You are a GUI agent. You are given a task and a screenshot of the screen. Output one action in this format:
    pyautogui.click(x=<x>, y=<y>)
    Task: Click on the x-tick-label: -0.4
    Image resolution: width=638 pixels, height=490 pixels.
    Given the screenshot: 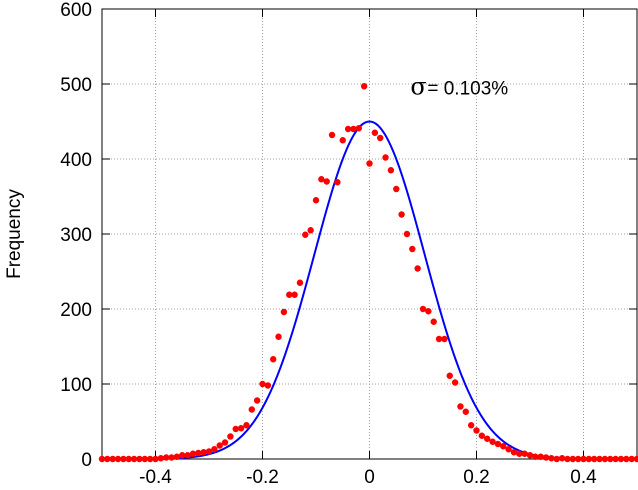 What is the action you would take?
    pyautogui.click(x=155, y=477)
    